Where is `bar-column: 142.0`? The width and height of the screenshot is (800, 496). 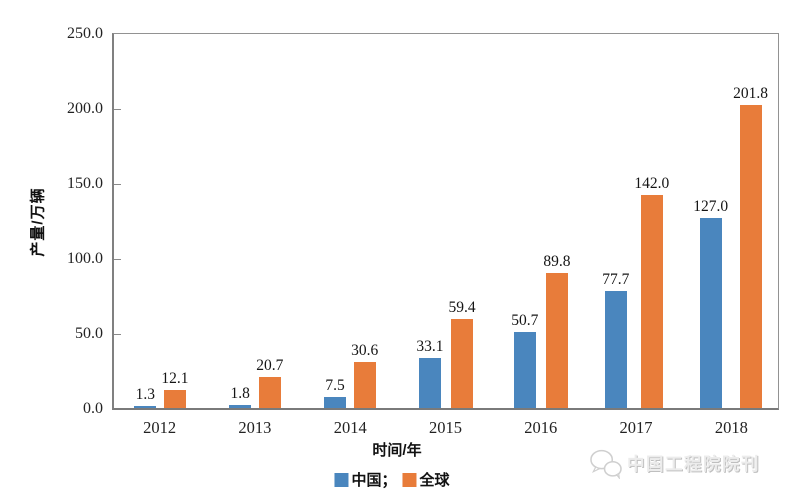
bar-column: 142.0 is located at coordinates (651, 291).